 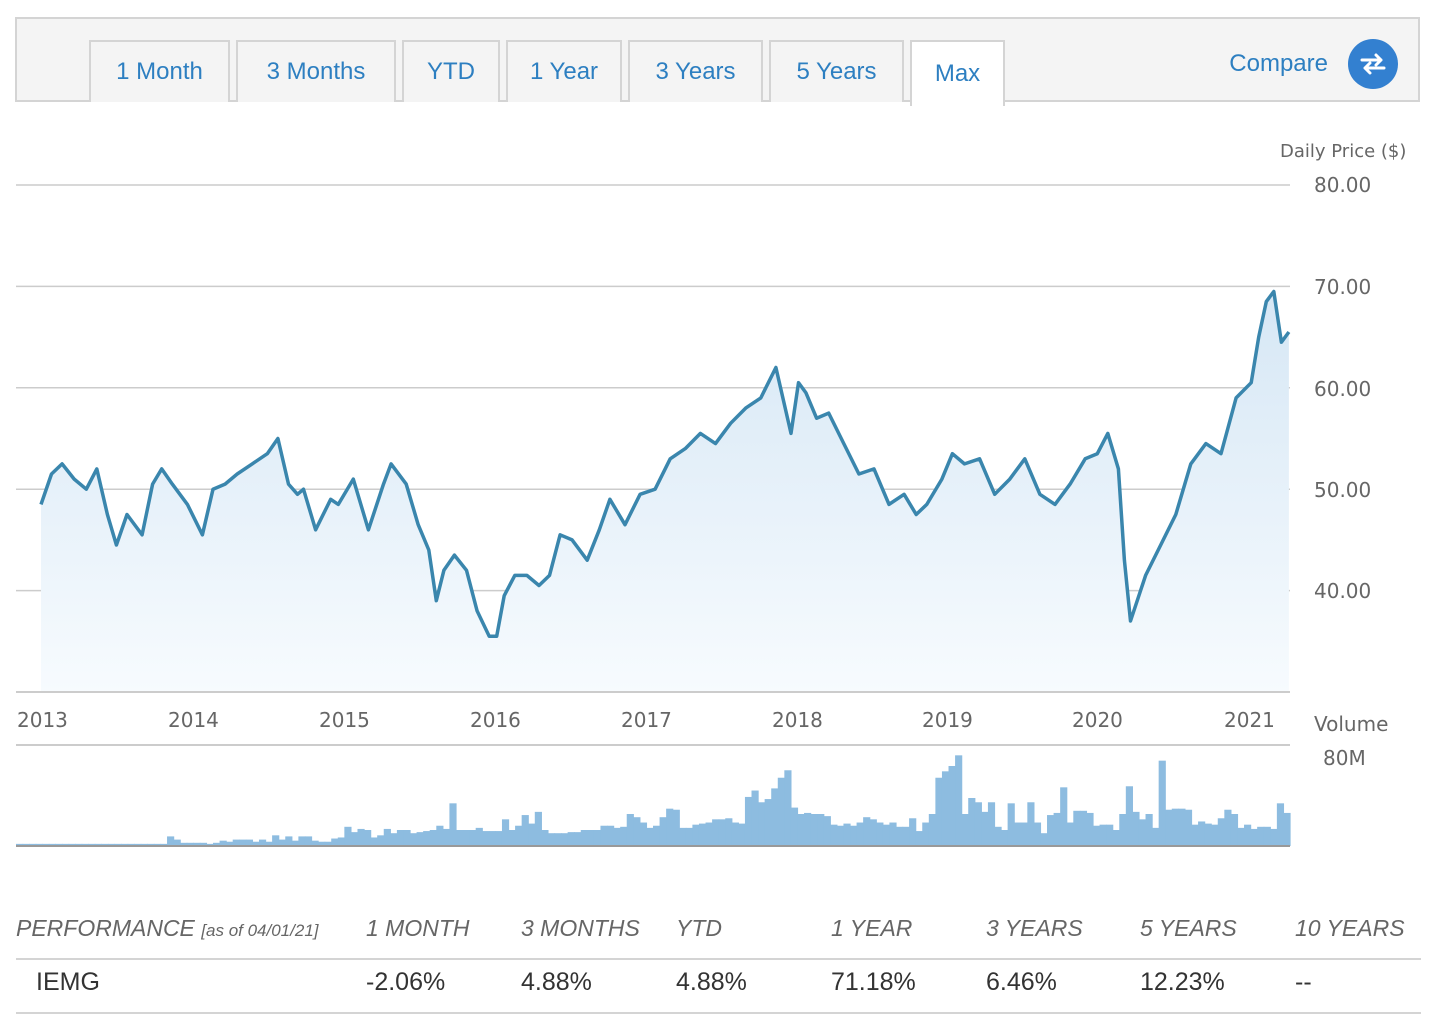 What do you see at coordinates (316, 71) in the screenshot?
I see `tab-3-months: 3 Months` at bounding box center [316, 71].